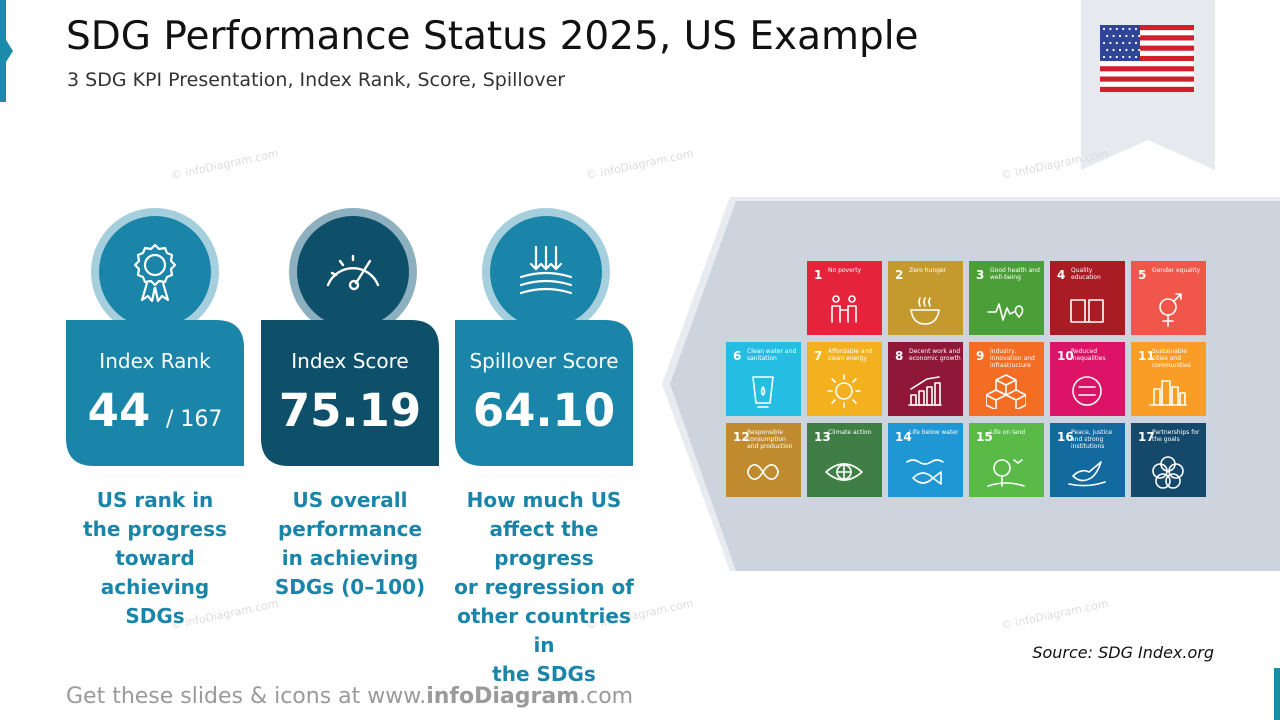 This screenshot has width=1280, height=720. Describe the element at coordinates (1087, 460) in the screenshot. I see `sdg-tile-16: 16 Peace, justice and strong institutions` at that location.